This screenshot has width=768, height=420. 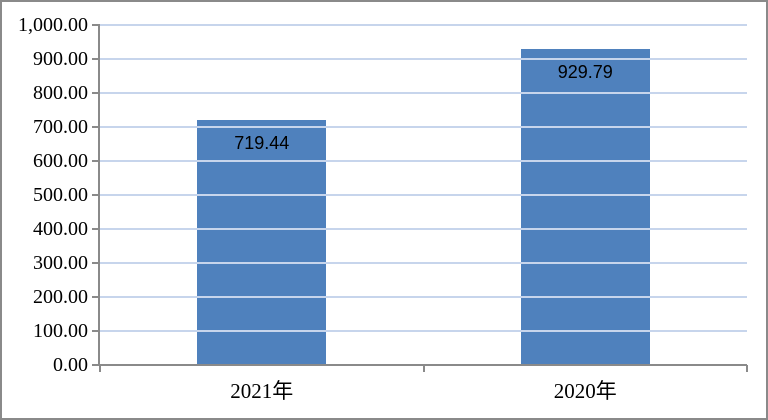 I want to click on y-tick-label: 500.00, so click(x=60, y=195).